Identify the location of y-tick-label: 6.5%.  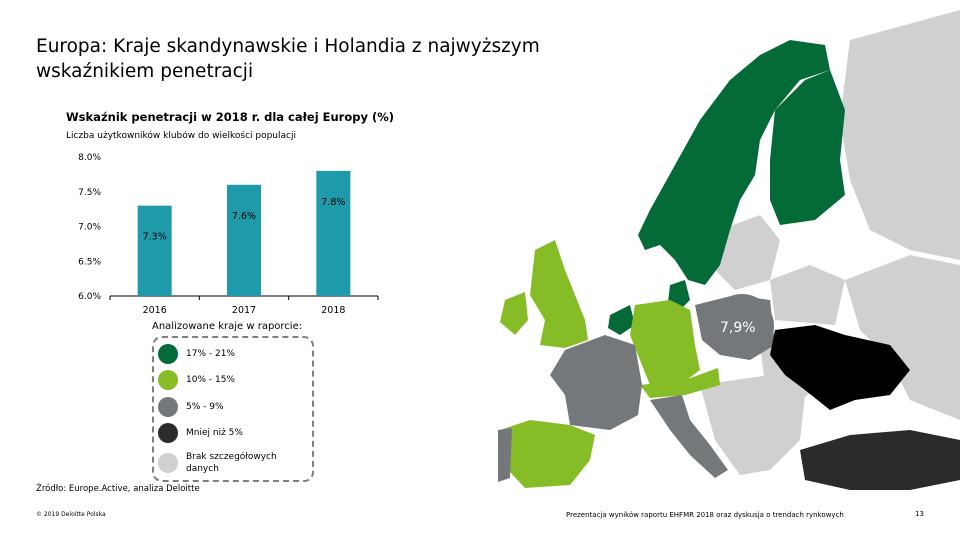
(89, 262).